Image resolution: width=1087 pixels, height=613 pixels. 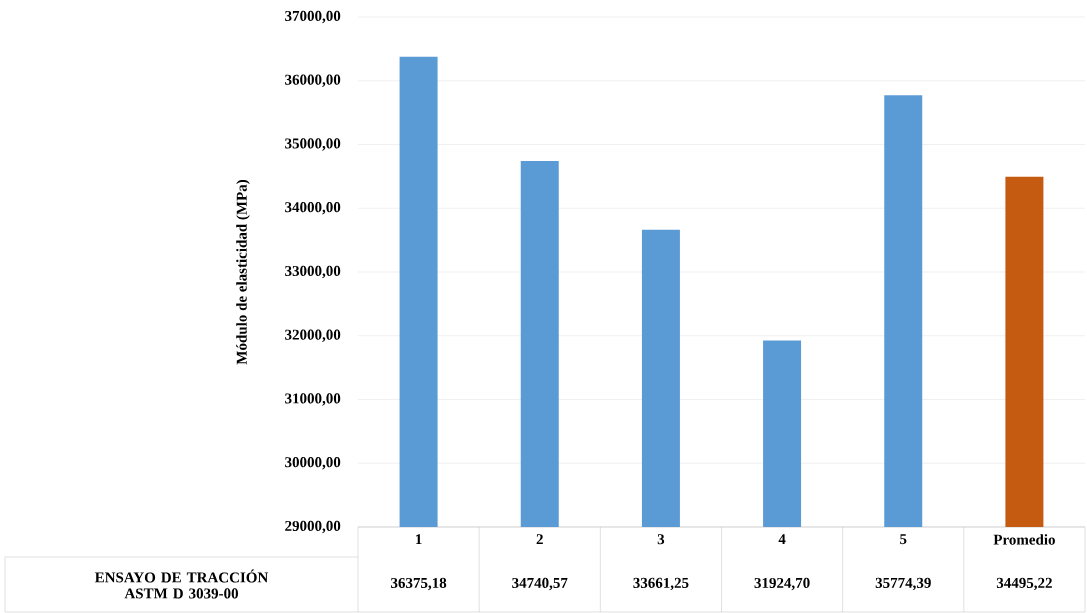 What do you see at coordinates (313, 399) in the screenshot?
I see `y-tick-label: 31000,00` at bounding box center [313, 399].